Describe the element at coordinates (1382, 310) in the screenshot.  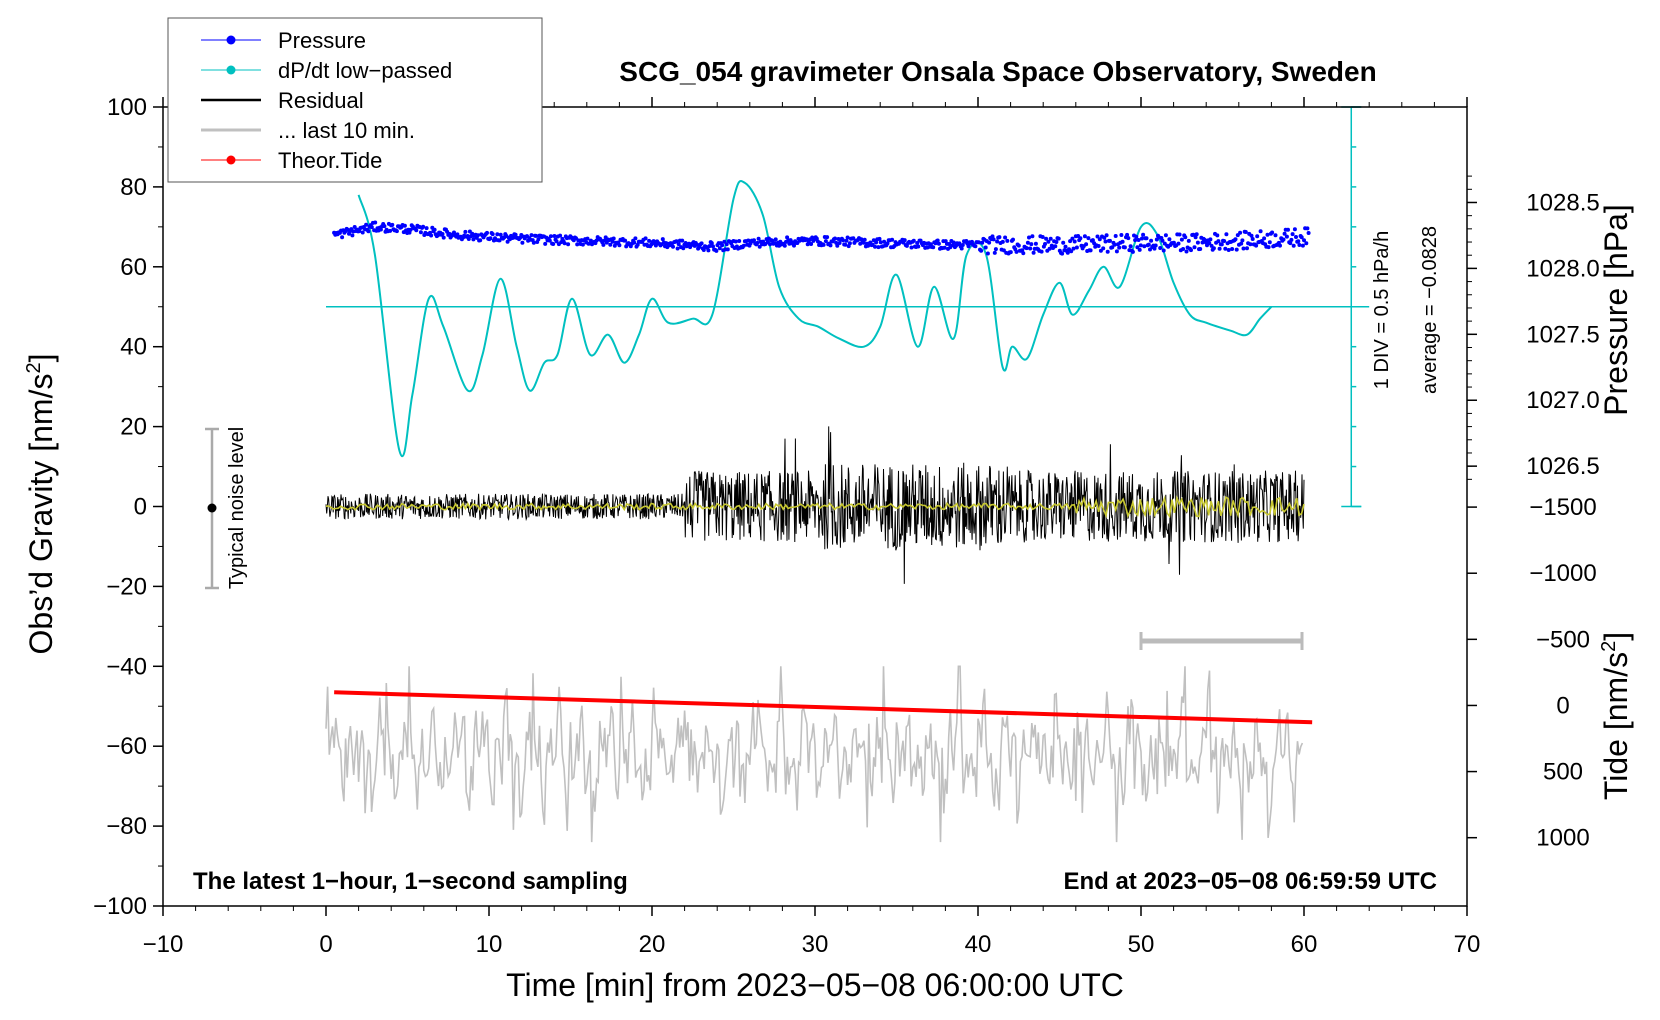
I see `dpdt-scale-label: 1 DIV = 0.5 hPa/h` at that location.